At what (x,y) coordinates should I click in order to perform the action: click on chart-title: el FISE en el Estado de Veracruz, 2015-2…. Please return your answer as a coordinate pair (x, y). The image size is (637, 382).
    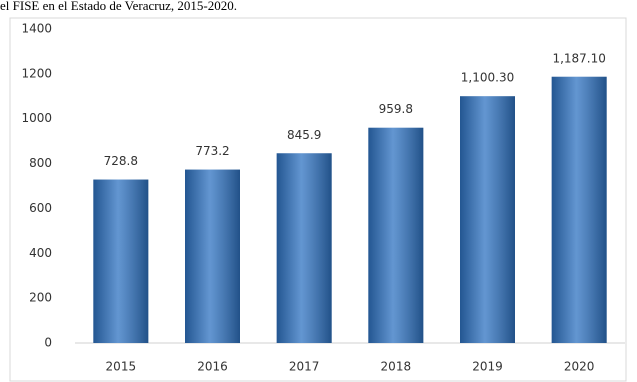
    Looking at the image, I should click on (118, 6).